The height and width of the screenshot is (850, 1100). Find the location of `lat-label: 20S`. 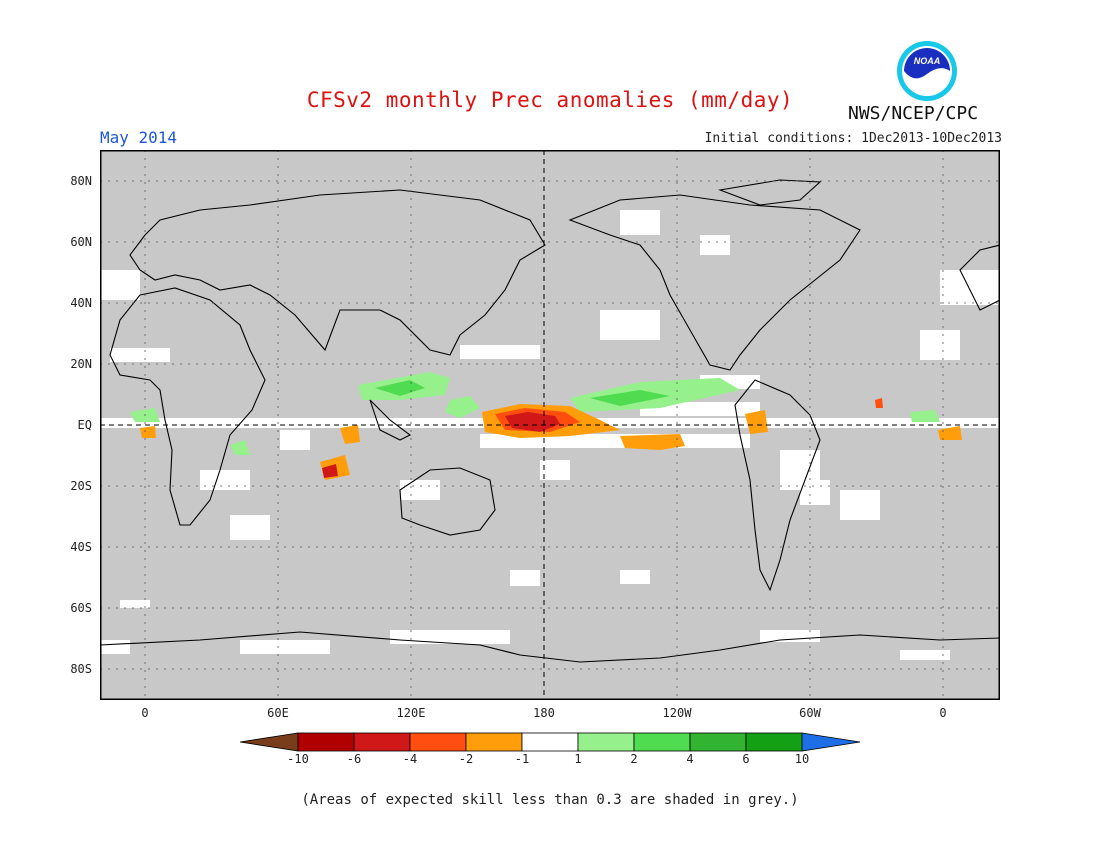

lat-label: 20S is located at coordinates (81, 486).